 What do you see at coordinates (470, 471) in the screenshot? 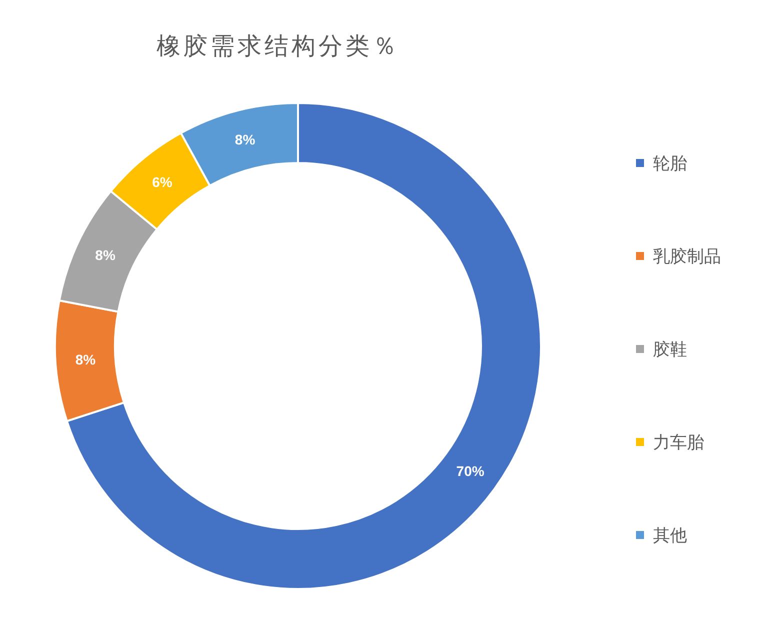
I see `data-label: 70%` at bounding box center [470, 471].